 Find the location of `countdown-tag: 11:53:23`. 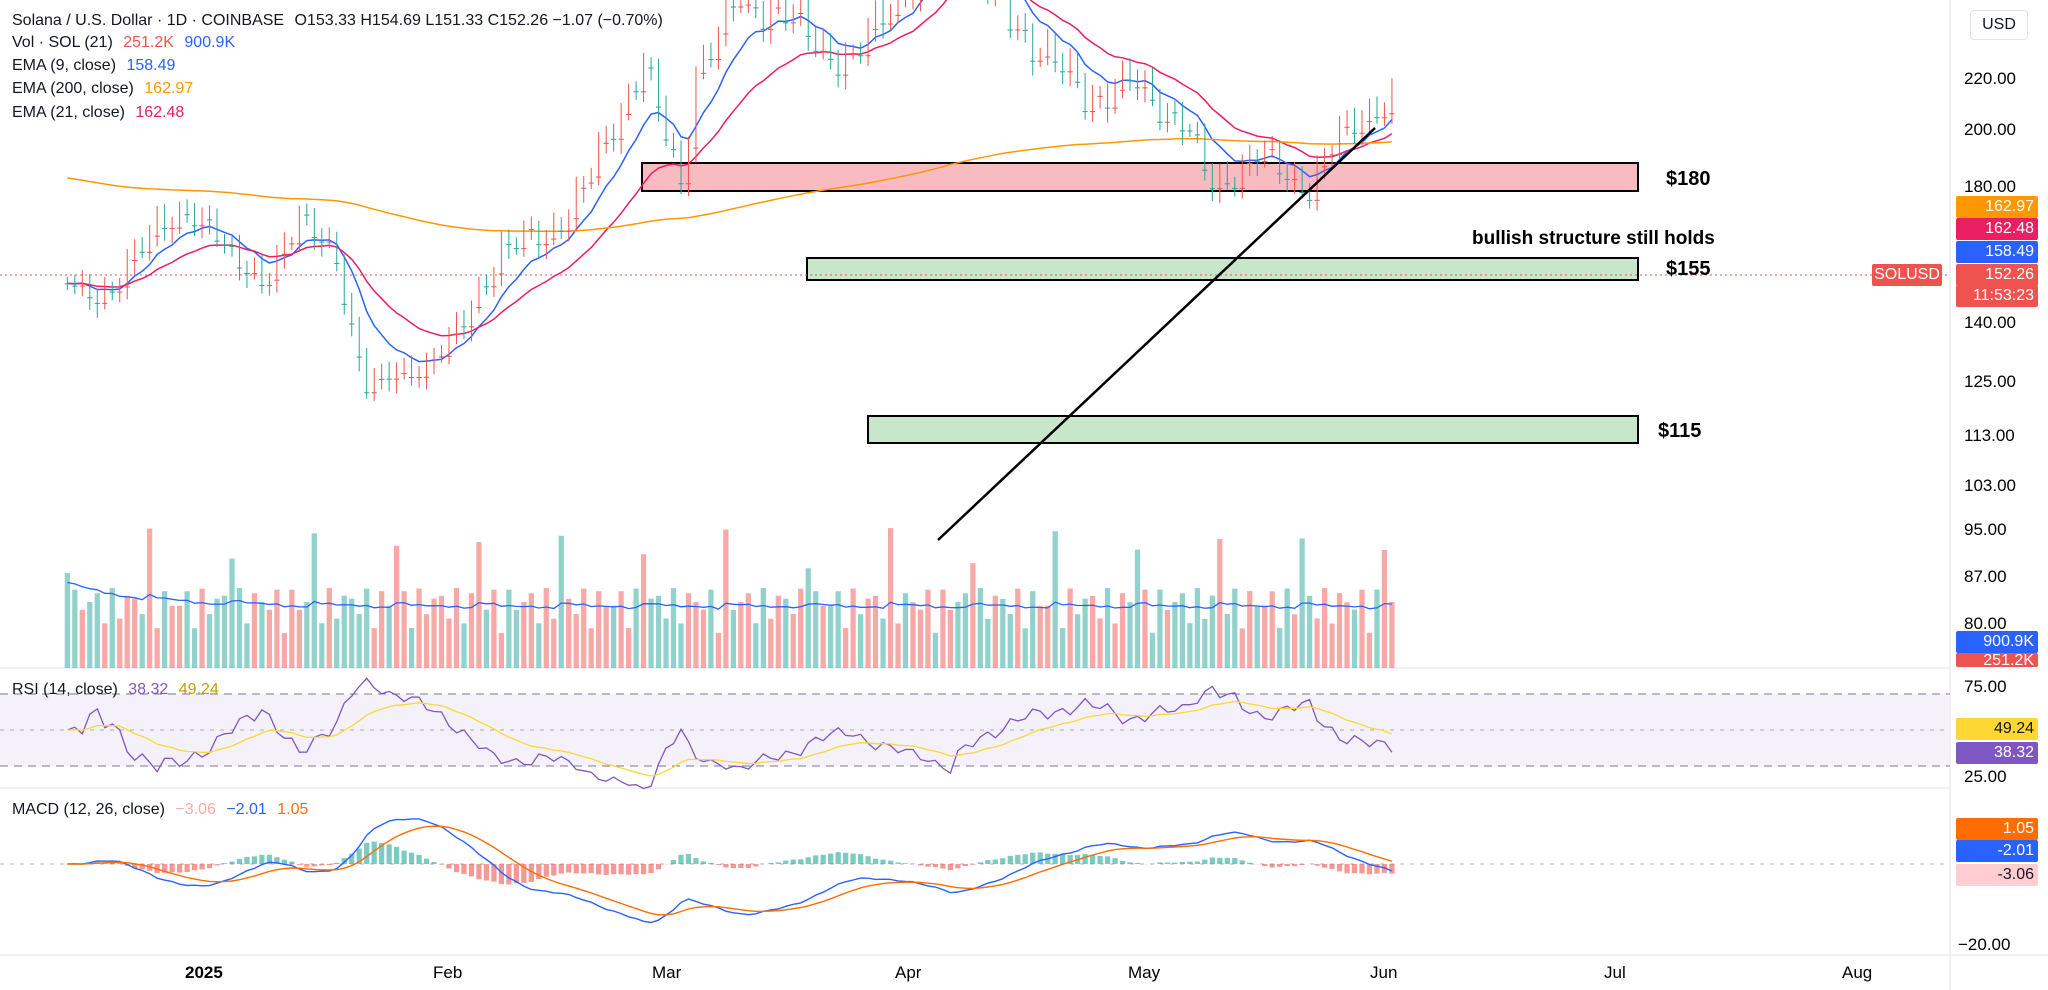

countdown-tag: 11:53:23 is located at coordinates (1997, 296).